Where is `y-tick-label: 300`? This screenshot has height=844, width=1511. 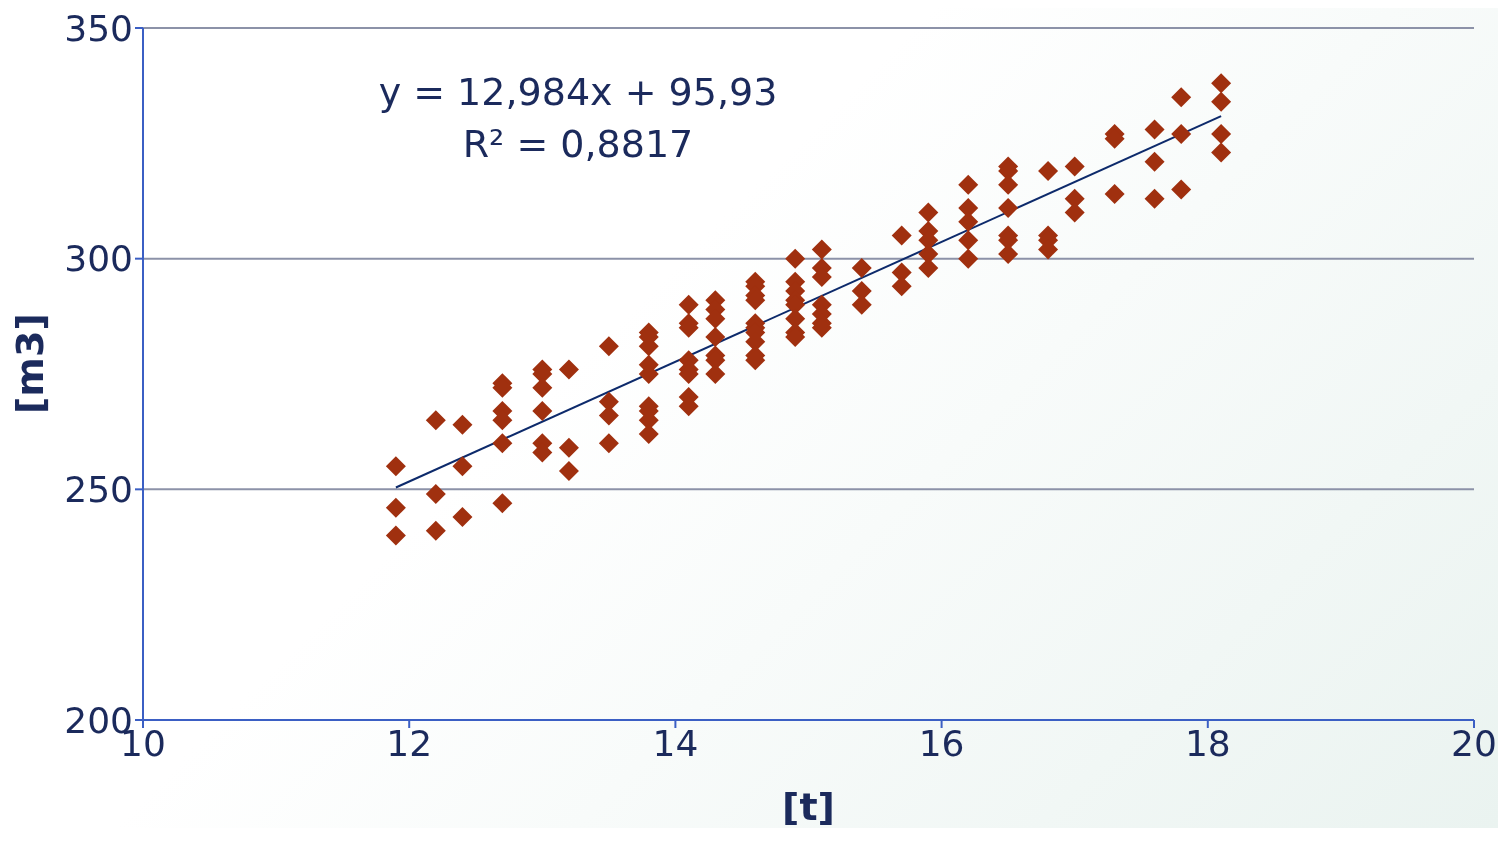 y-tick-label: 300 is located at coordinates (98, 259).